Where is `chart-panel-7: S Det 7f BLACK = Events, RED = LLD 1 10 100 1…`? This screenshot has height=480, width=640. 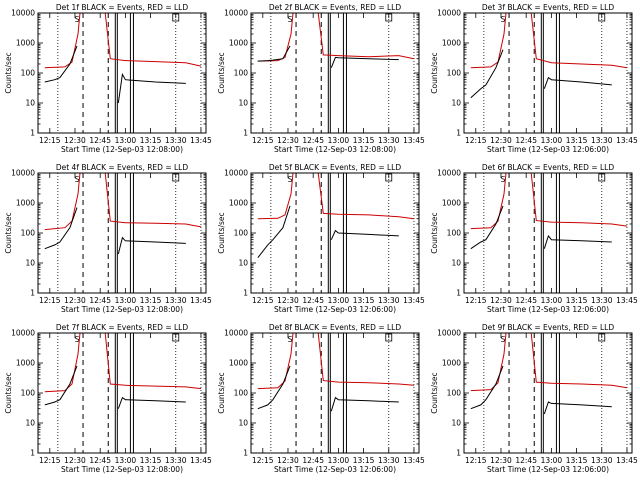
chart-panel-7: S Det 7f BLACK = Events, RED = LLD 1 10 100 1… is located at coordinates (108, 398).